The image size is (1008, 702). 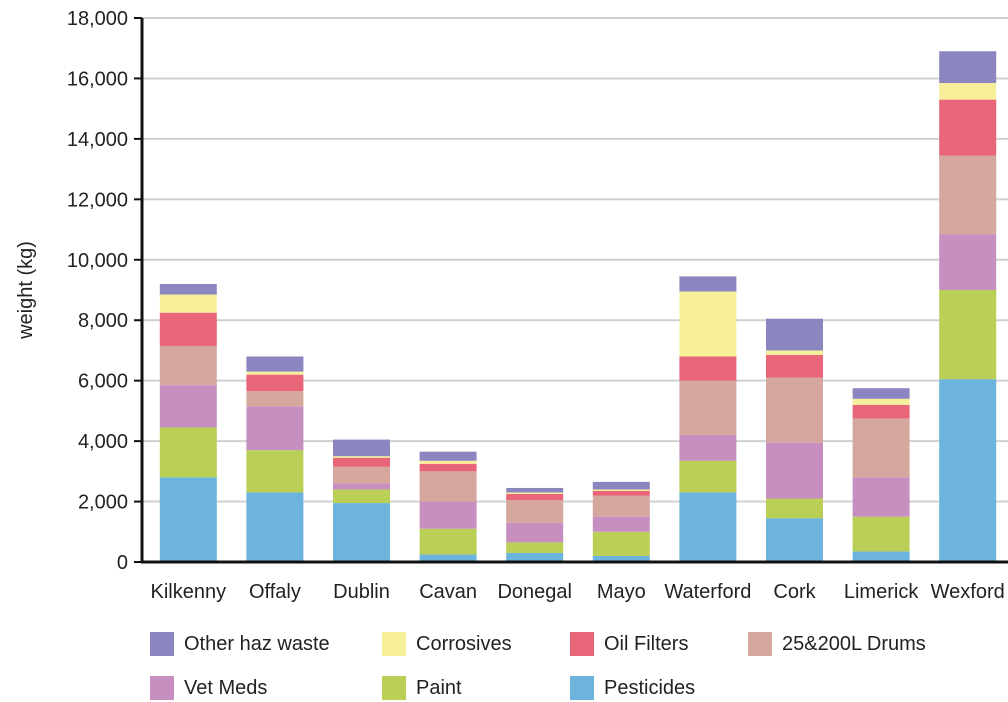 I want to click on legend-item-pesticides: Pesticides, so click(x=632, y=688).